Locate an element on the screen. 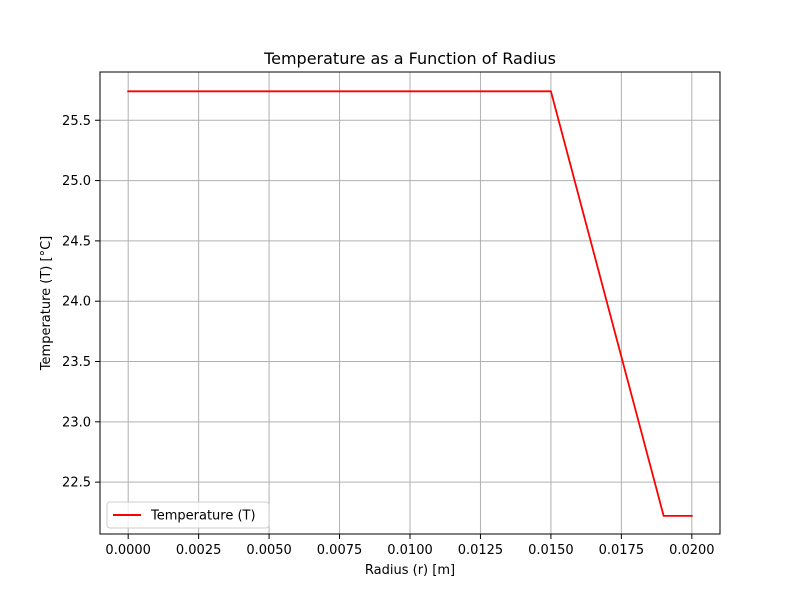  legend-box is located at coordinates (188, 515).